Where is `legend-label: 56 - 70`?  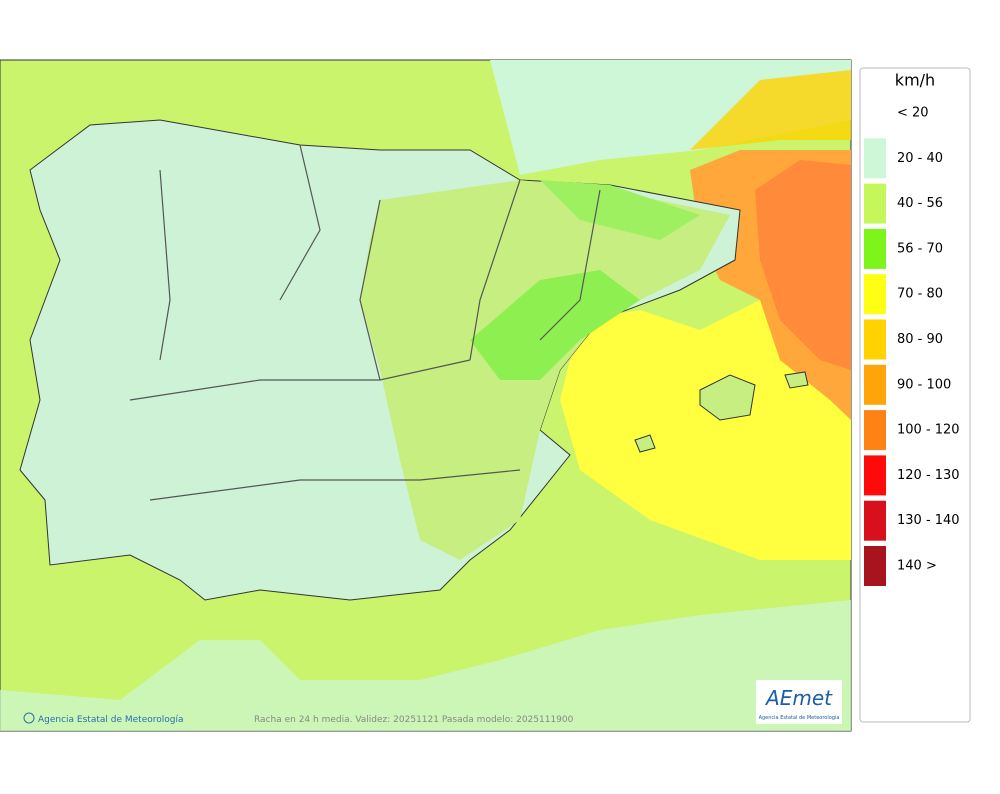 legend-label: 56 - 70 is located at coordinates (920, 248).